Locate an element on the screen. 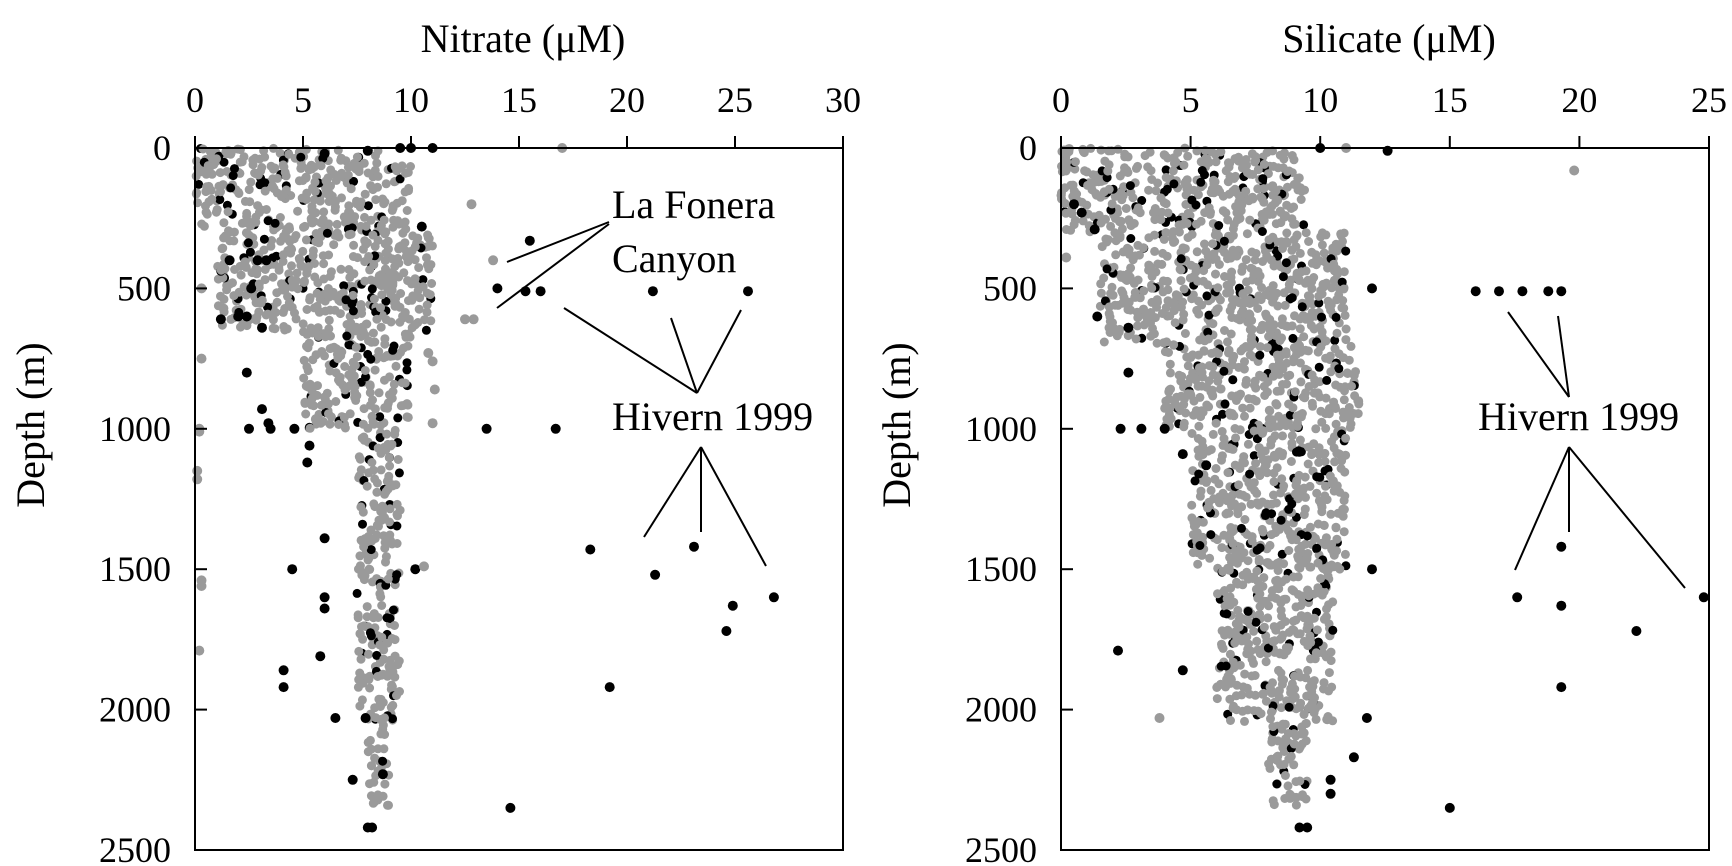 The image size is (1732, 866). silicate-y-ticks: 0 500 1000 1500 2000 2500 is located at coordinates (1019, 497).